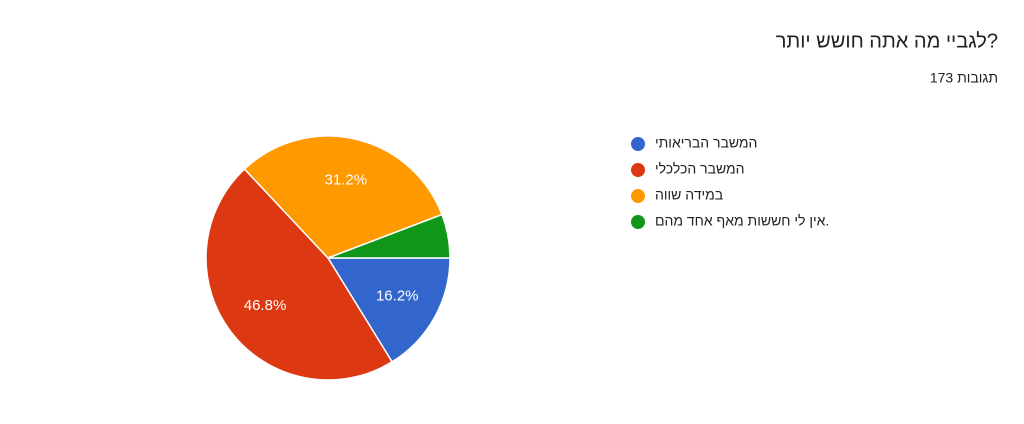 The image size is (1024, 424). Describe the element at coordinates (964, 78) in the screenshot. I see `chart-subtitle: 173 תגובות` at that location.